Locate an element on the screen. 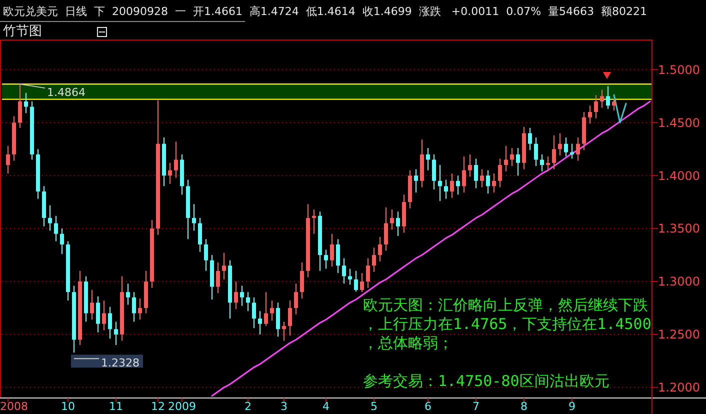 The image size is (706, 414). x-tick-label: 7 is located at coordinates (476, 406).